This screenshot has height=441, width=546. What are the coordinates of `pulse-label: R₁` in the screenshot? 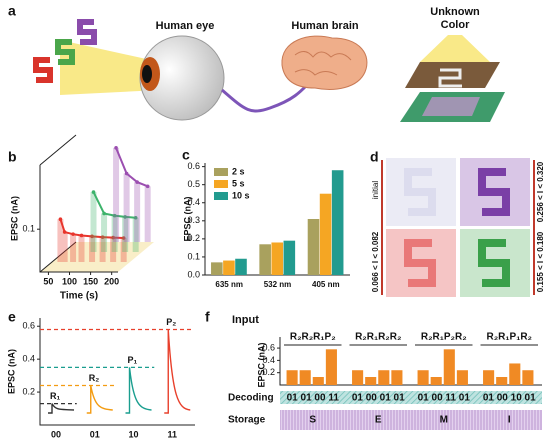 It's located at (55, 396).